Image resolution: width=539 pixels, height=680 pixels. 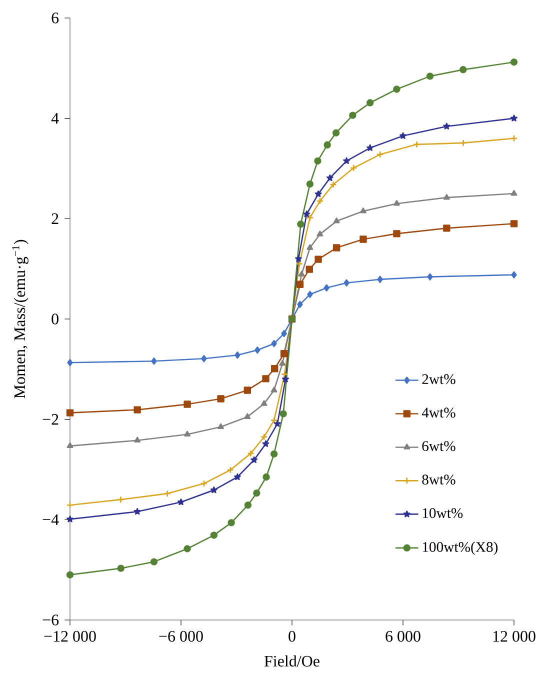 I want to click on y-tick-label: 6, so click(x=55, y=18).